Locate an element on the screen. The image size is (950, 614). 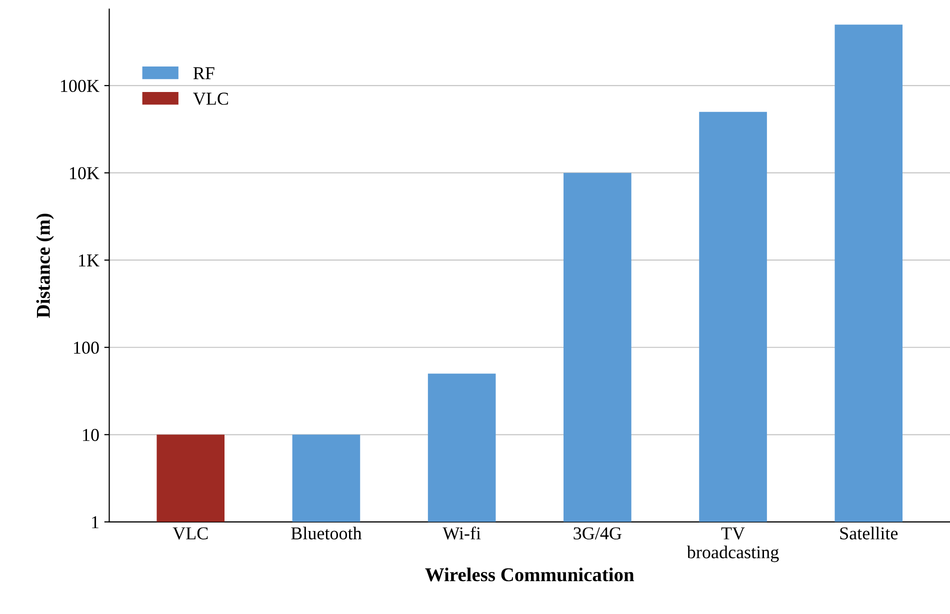
x-tick-label: VLC is located at coordinates (190, 533).